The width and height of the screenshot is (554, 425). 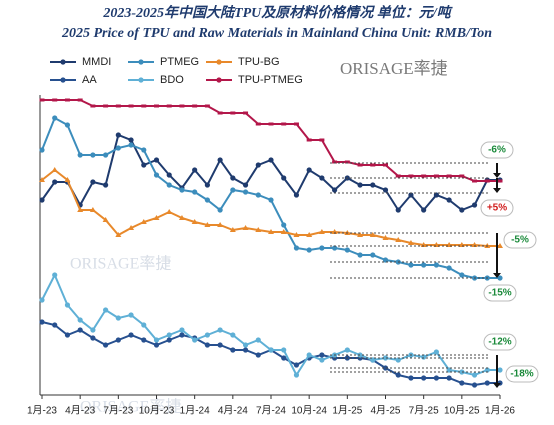 What do you see at coordinates (394, 68) in the screenshot?
I see `watermark: ORISAGE率捷` at bounding box center [394, 68].